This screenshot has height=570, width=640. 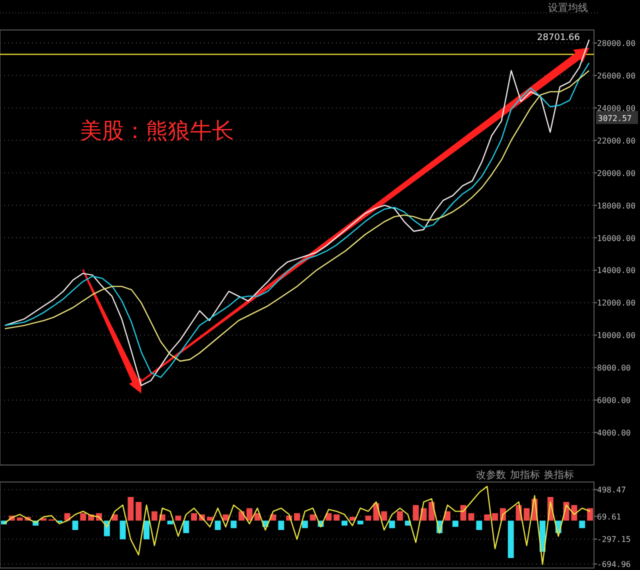 What do you see at coordinates (616, 141) in the screenshot?
I see `y-tick-label: 22000.00` at bounding box center [616, 141].